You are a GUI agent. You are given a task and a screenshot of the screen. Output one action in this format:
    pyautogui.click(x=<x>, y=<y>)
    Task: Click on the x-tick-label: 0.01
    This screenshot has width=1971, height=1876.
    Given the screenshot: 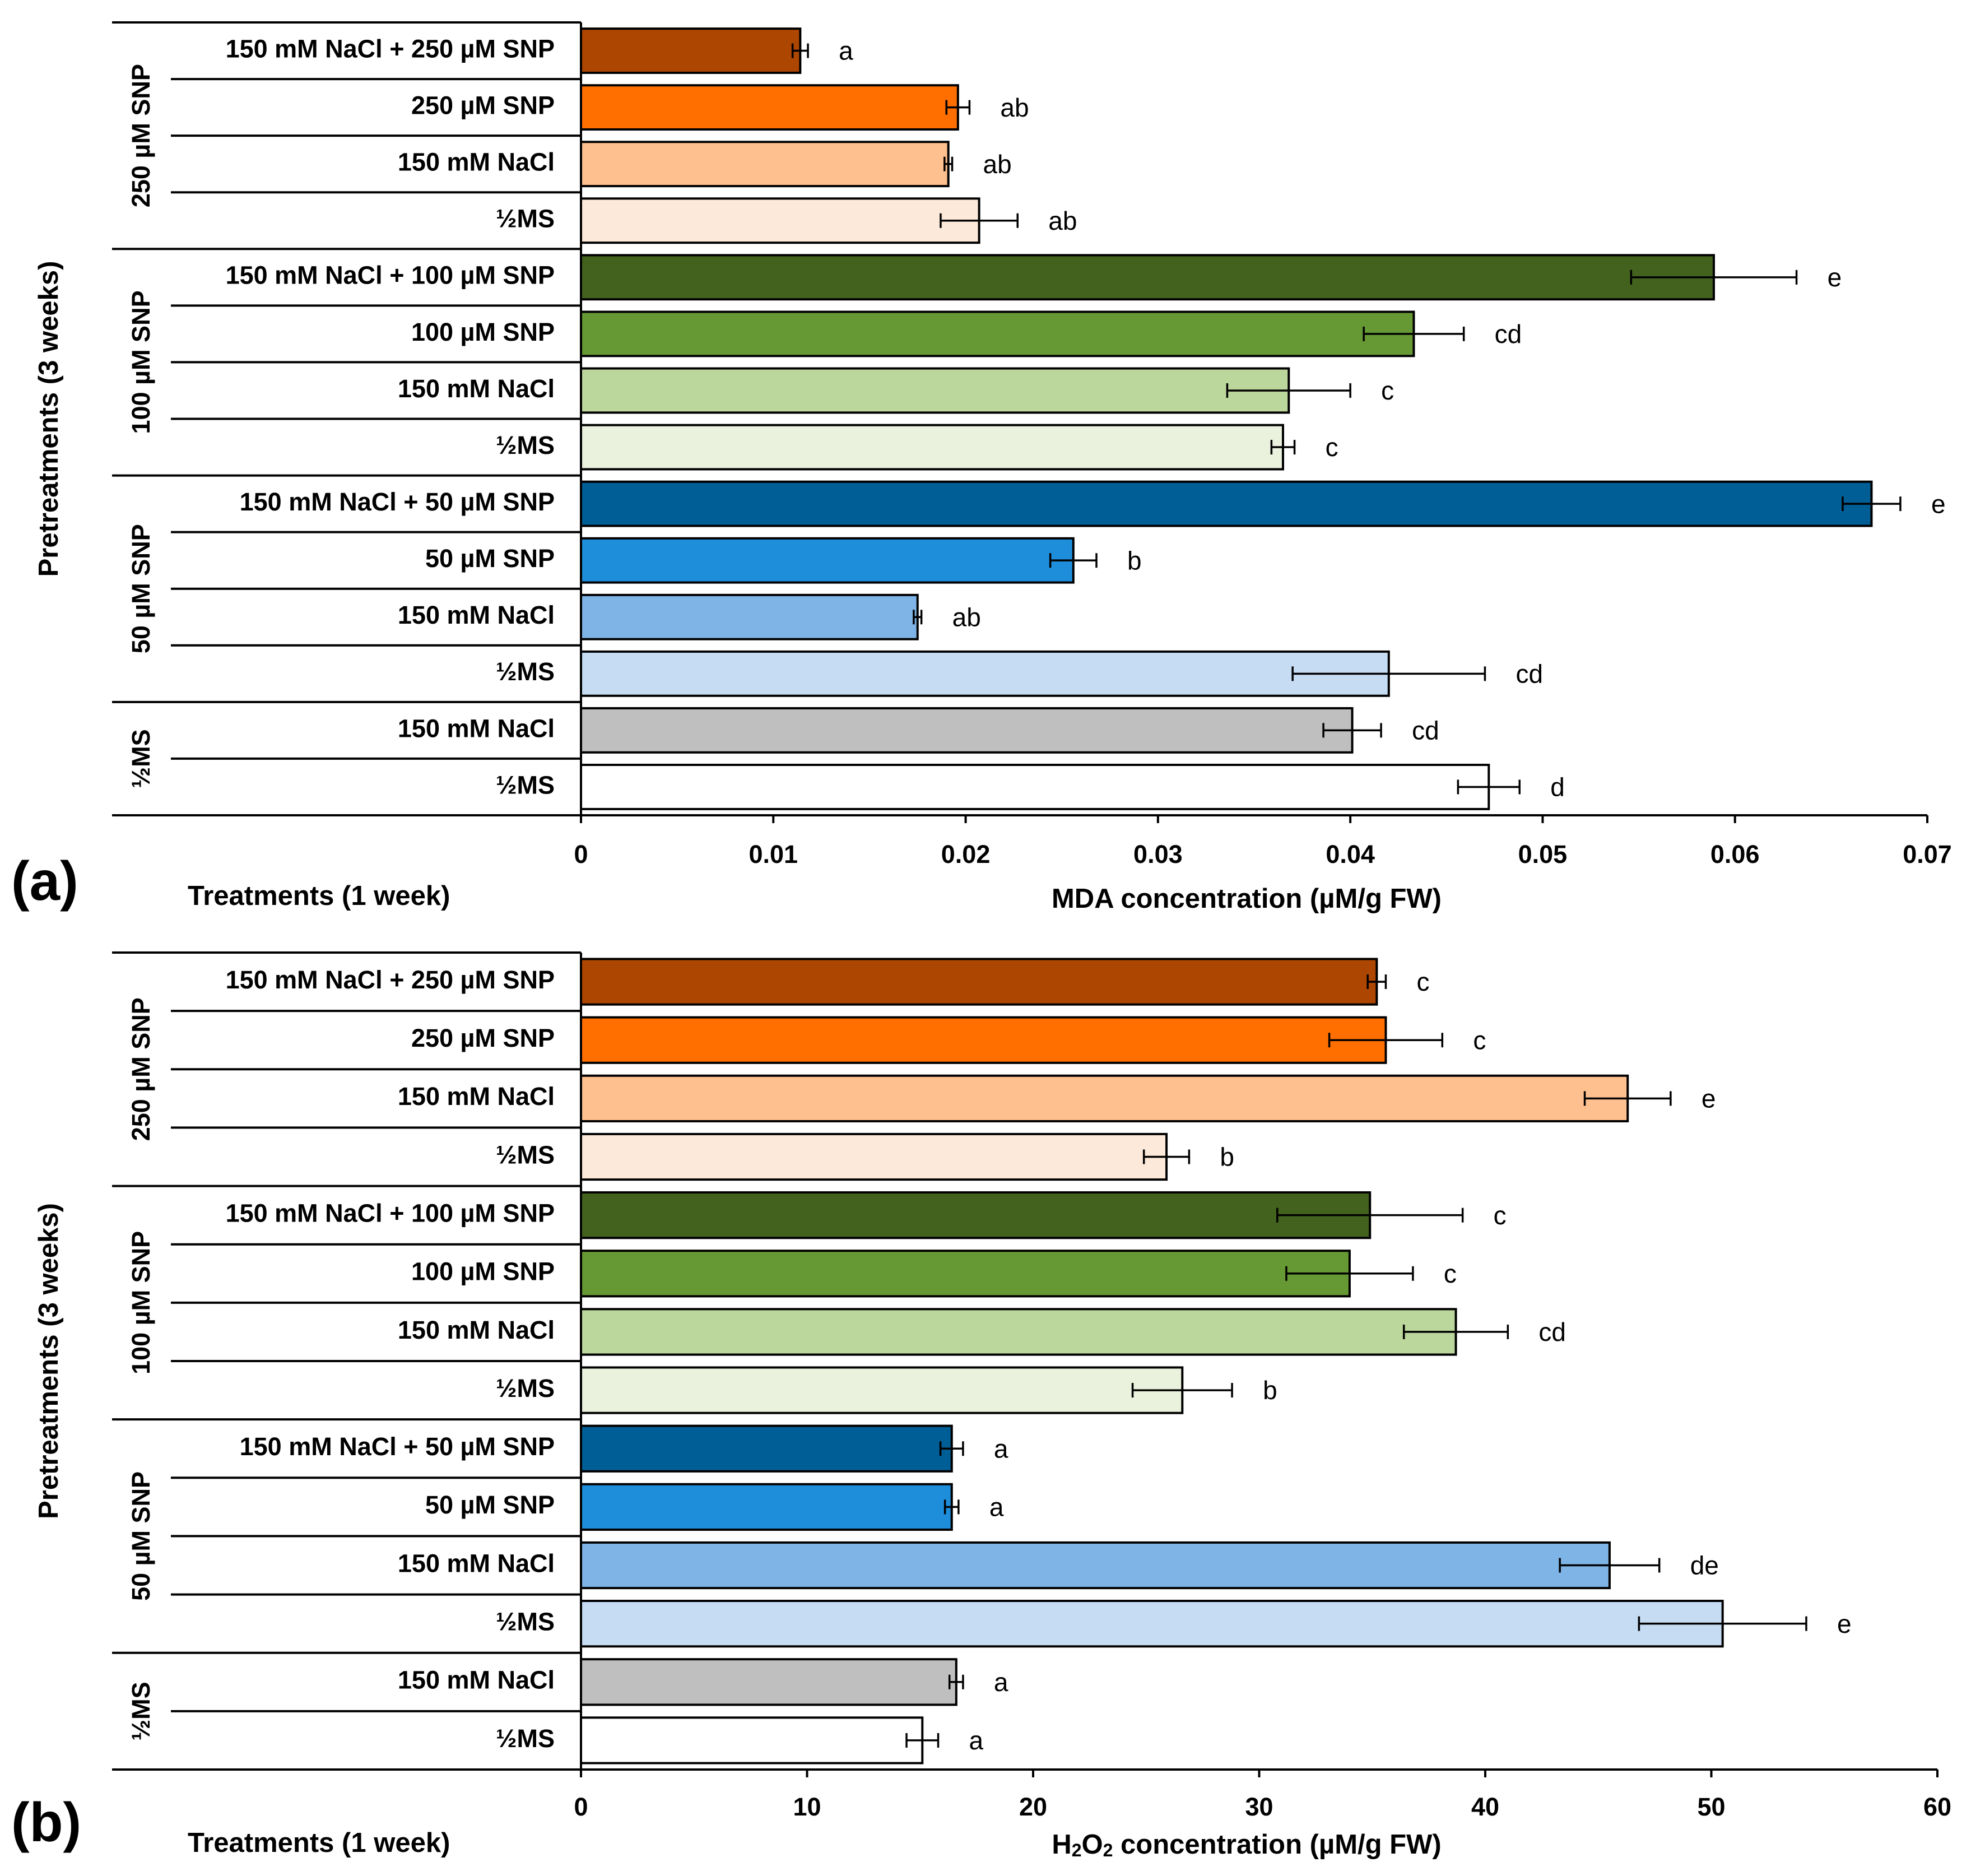 What is the action you would take?
    pyautogui.click(x=774, y=854)
    